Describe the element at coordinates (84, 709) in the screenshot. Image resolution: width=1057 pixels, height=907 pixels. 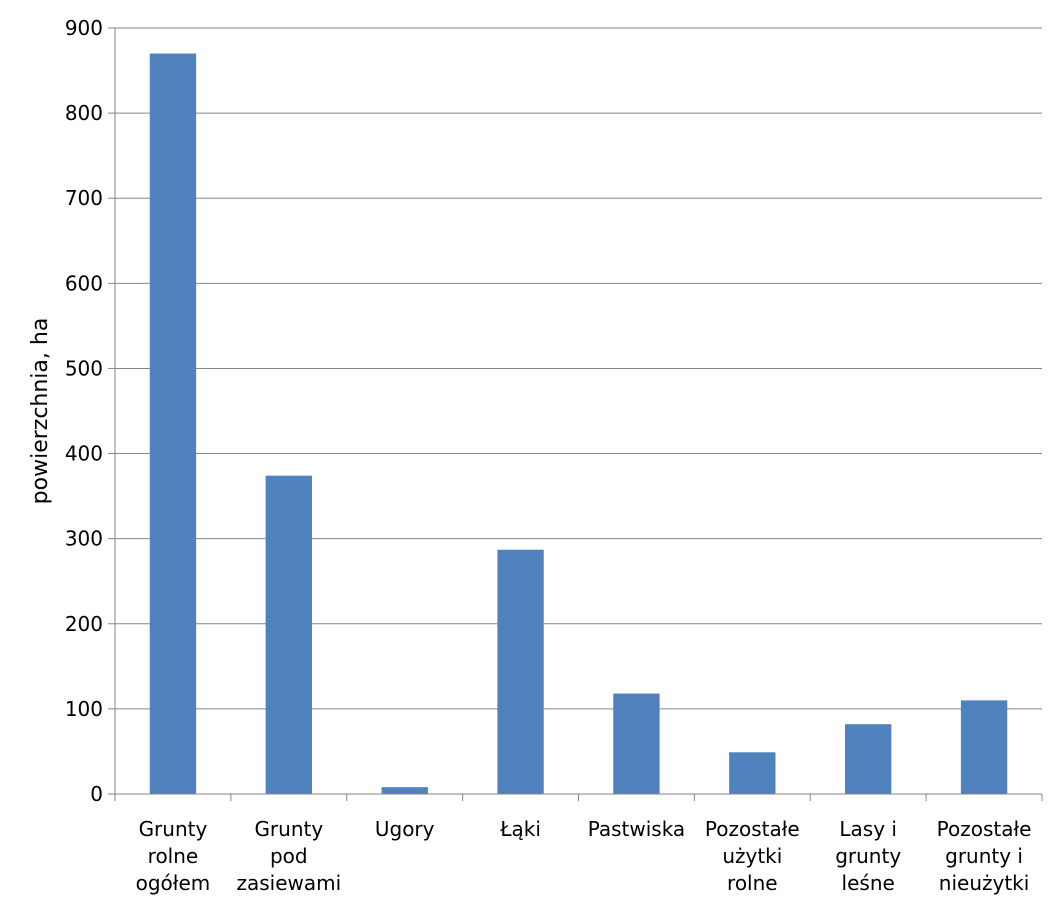
I see `y-tick-label: 100` at that location.